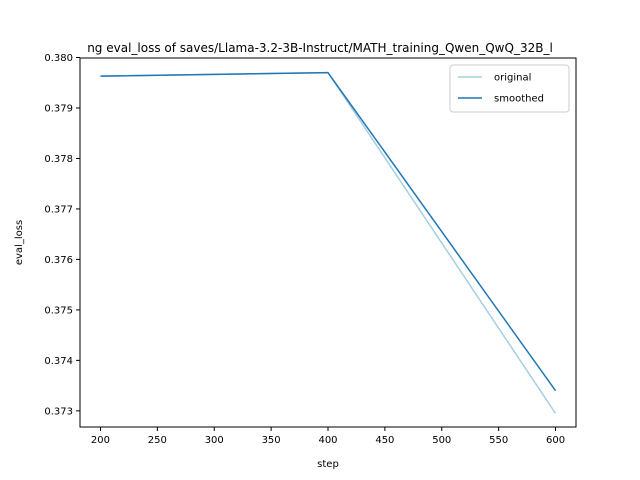 The height and width of the screenshot is (480, 640). I want to click on y-tick-label-6: 0.379, so click(58, 108).